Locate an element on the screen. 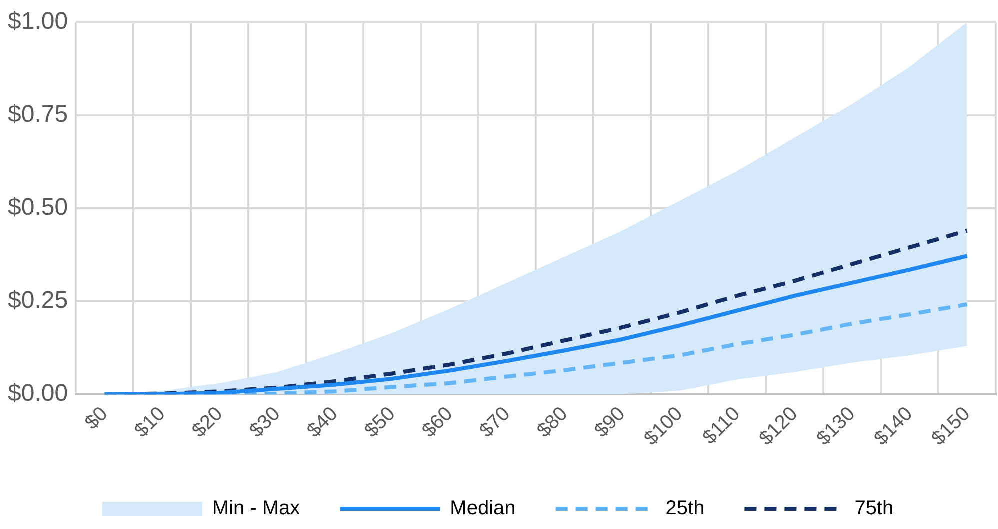 This screenshot has width=998, height=529. x-tick-label: $30 is located at coordinates (265, 422).